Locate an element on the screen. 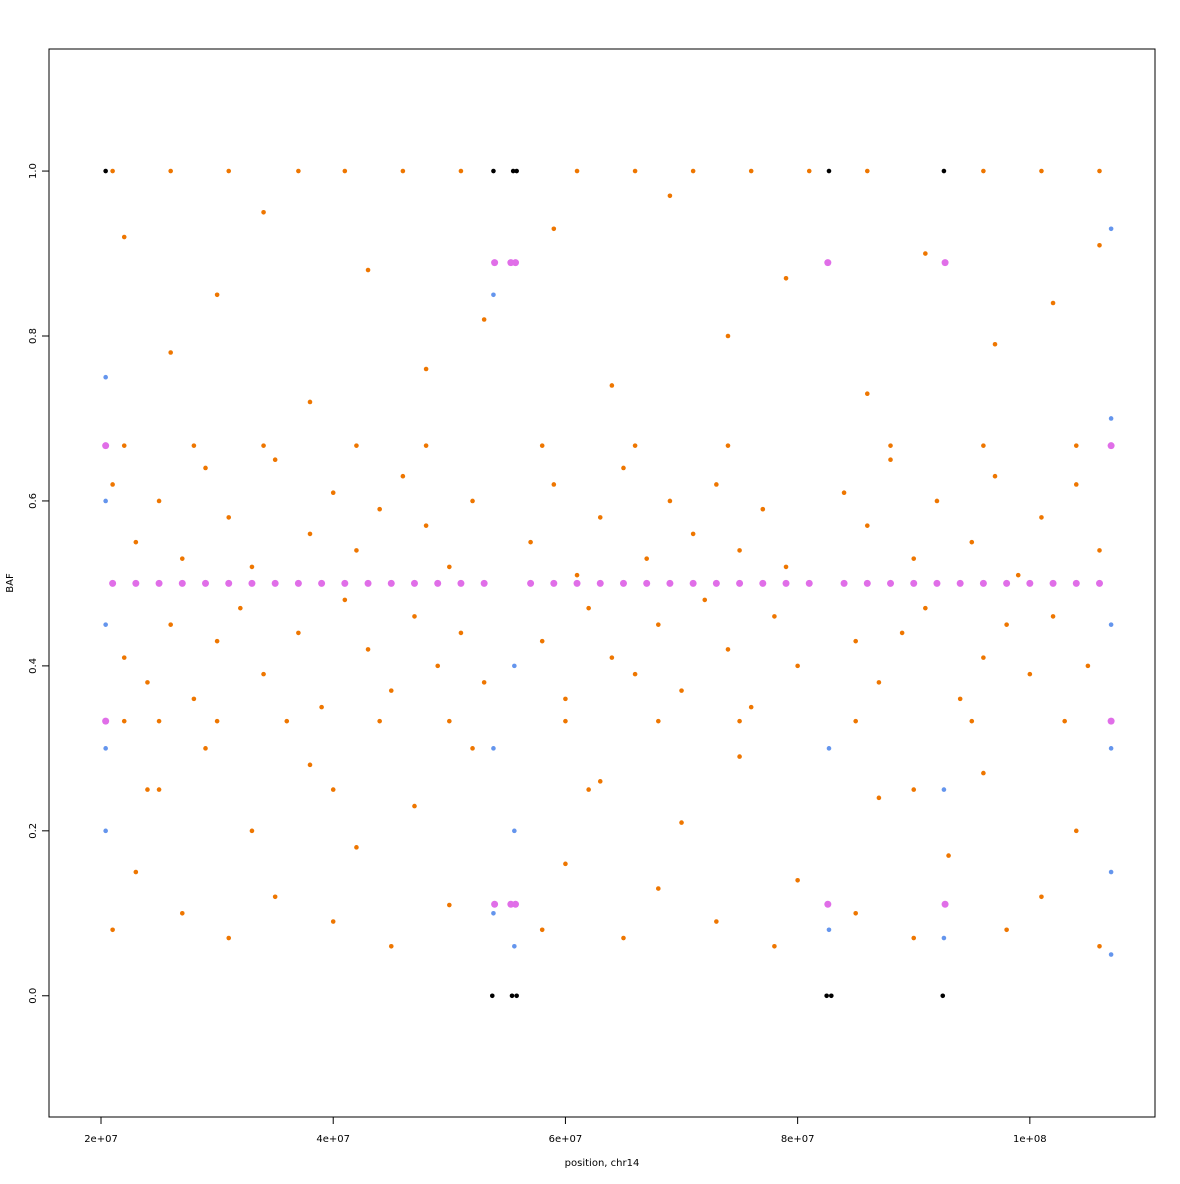  x-tick-label: 1e+08 is located at coordinates (1030, 1139).